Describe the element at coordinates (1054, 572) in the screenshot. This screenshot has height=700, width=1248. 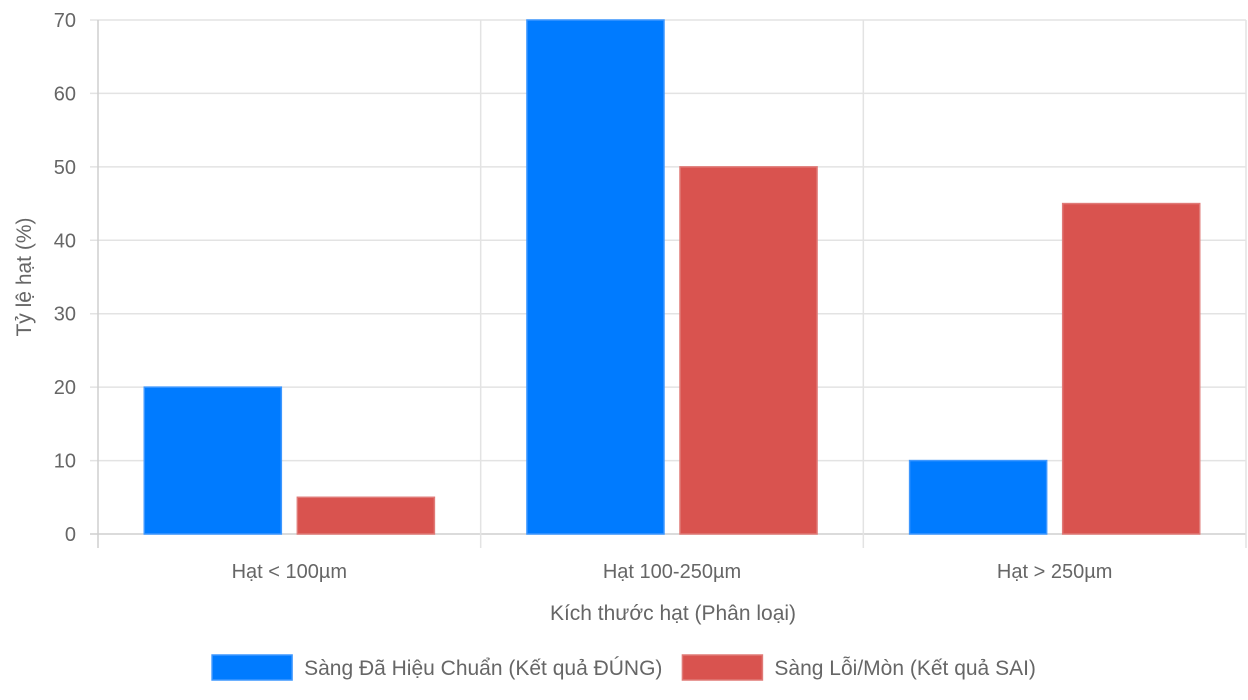
I see `x-tick-label: Hạt > 250µm` at that location.